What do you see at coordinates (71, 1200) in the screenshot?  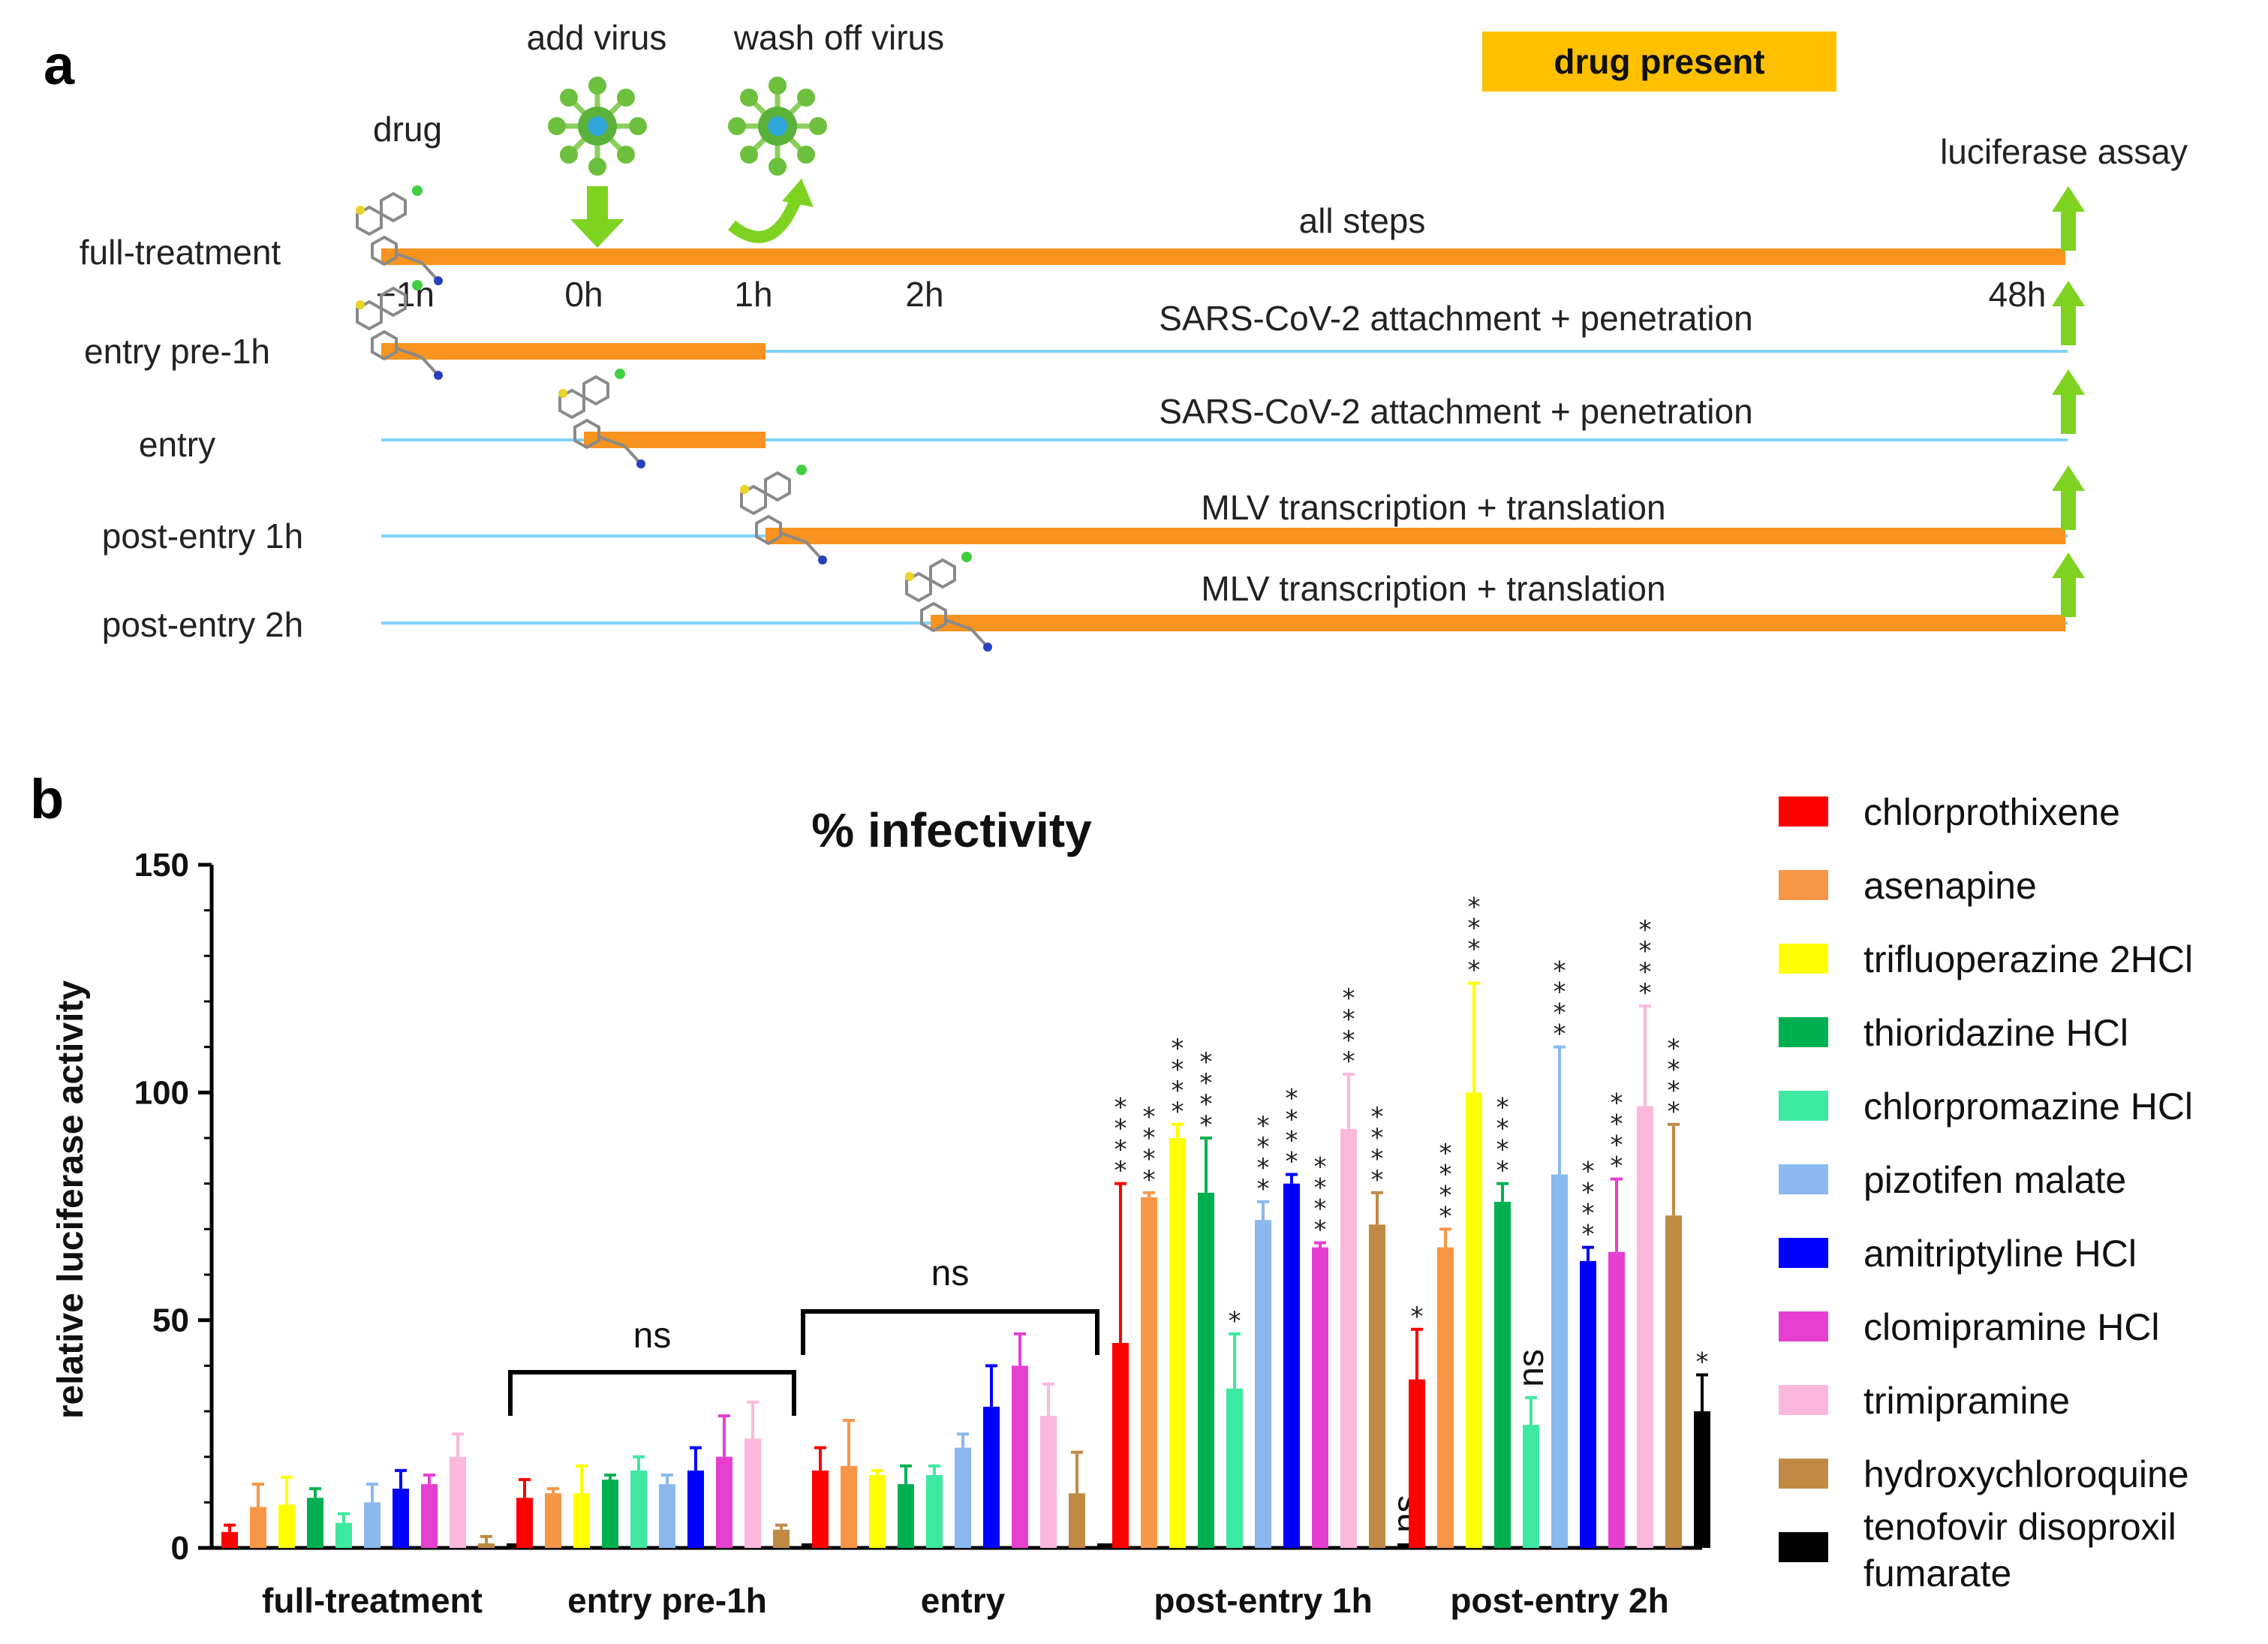 I see `y-axis-label: relative luciferase activity` at bounding box center [71, 1200].